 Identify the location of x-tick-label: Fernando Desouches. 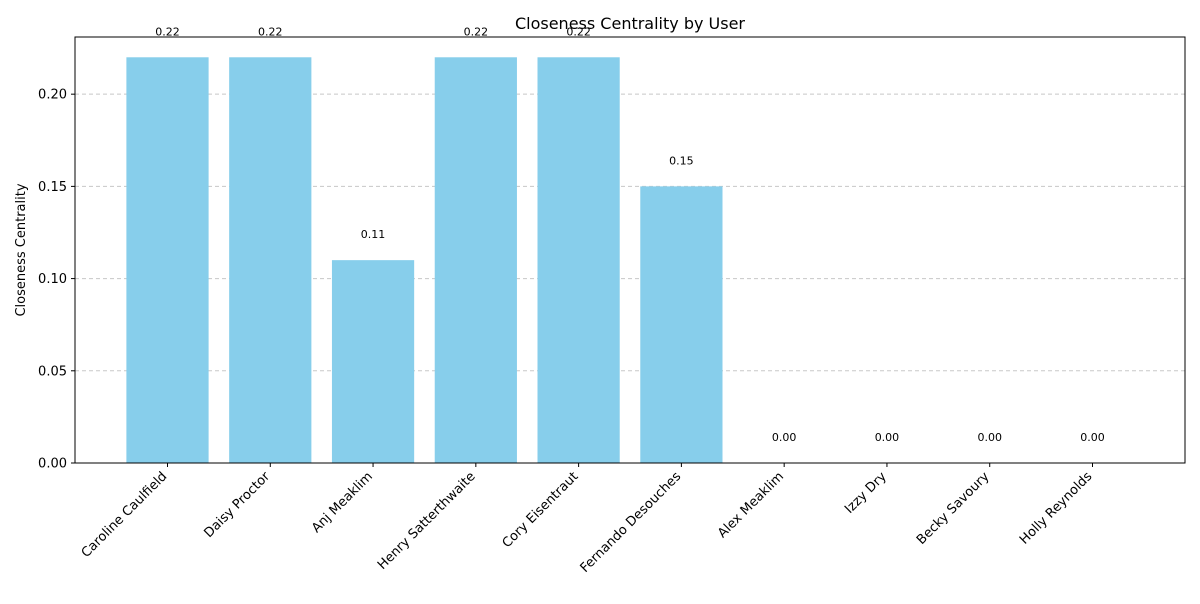
(631, 522).